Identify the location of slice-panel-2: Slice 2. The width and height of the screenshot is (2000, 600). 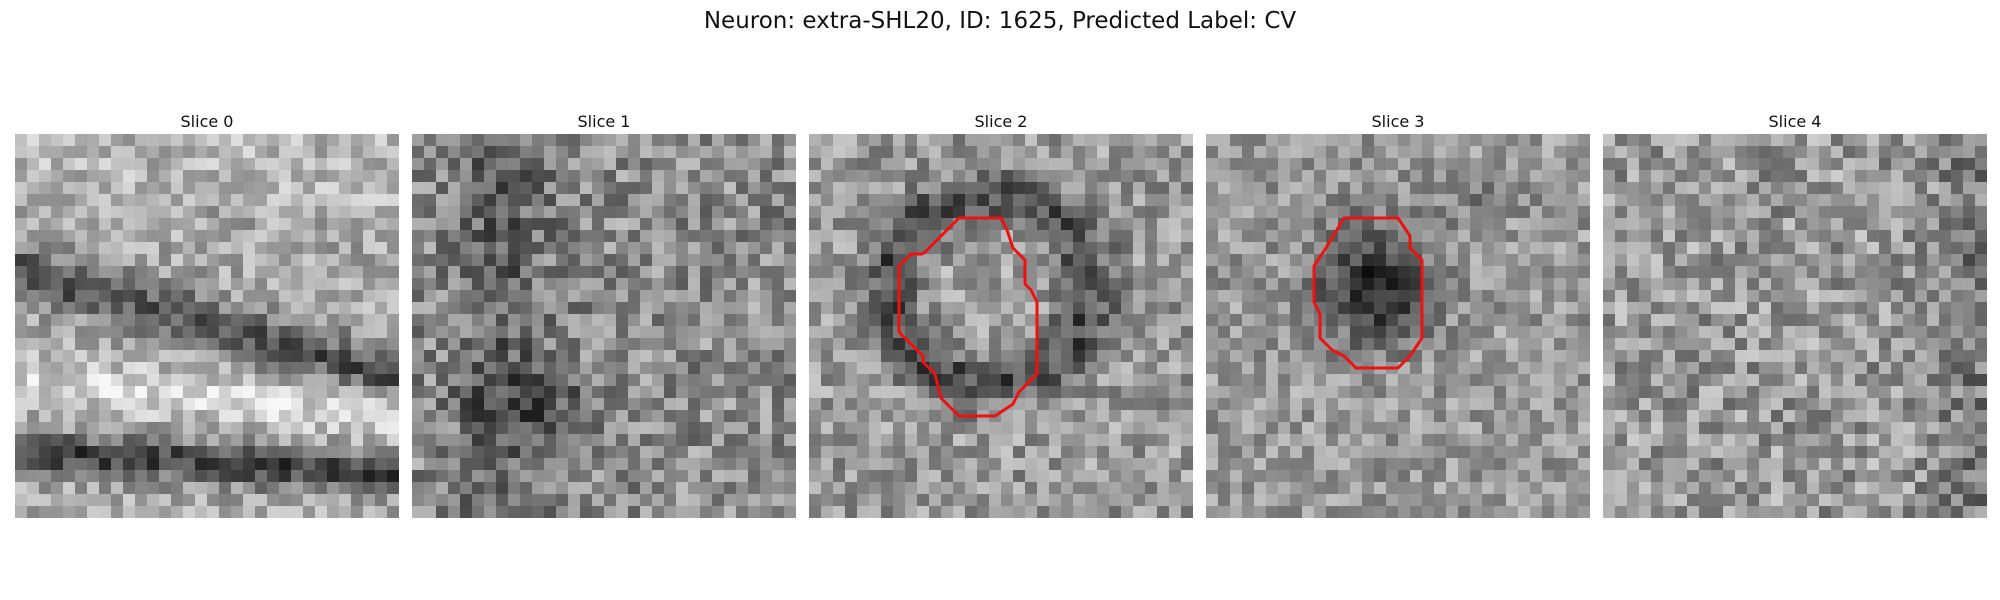
(1001, 314).